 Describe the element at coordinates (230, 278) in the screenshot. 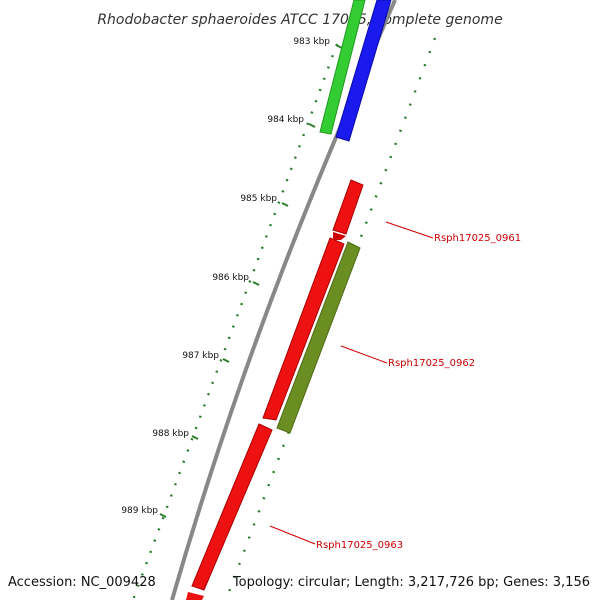

I see `kbp-label-986: 986 kbp` at that location.